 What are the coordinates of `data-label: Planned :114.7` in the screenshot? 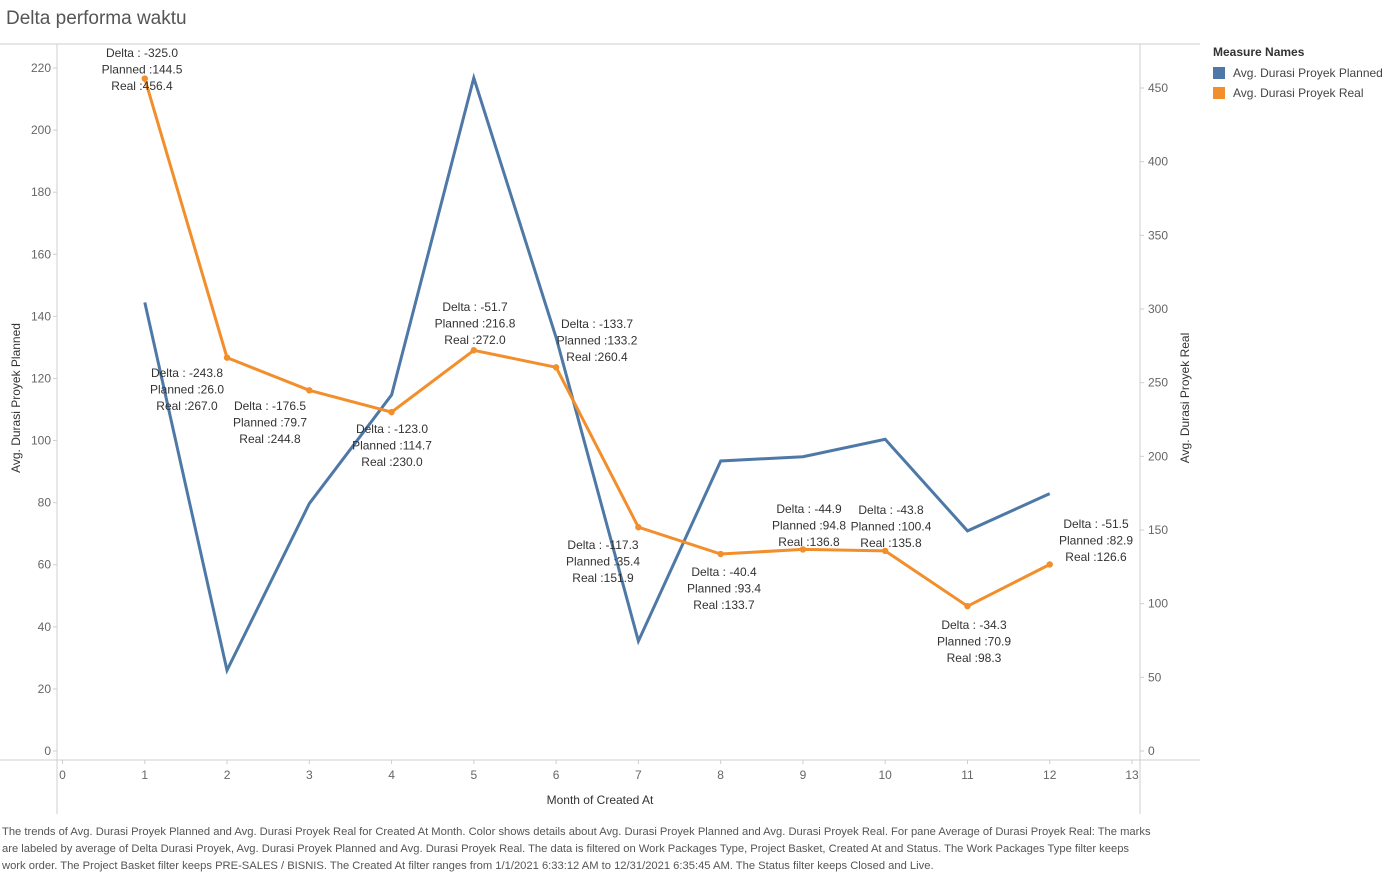 It's located at (392, 446).